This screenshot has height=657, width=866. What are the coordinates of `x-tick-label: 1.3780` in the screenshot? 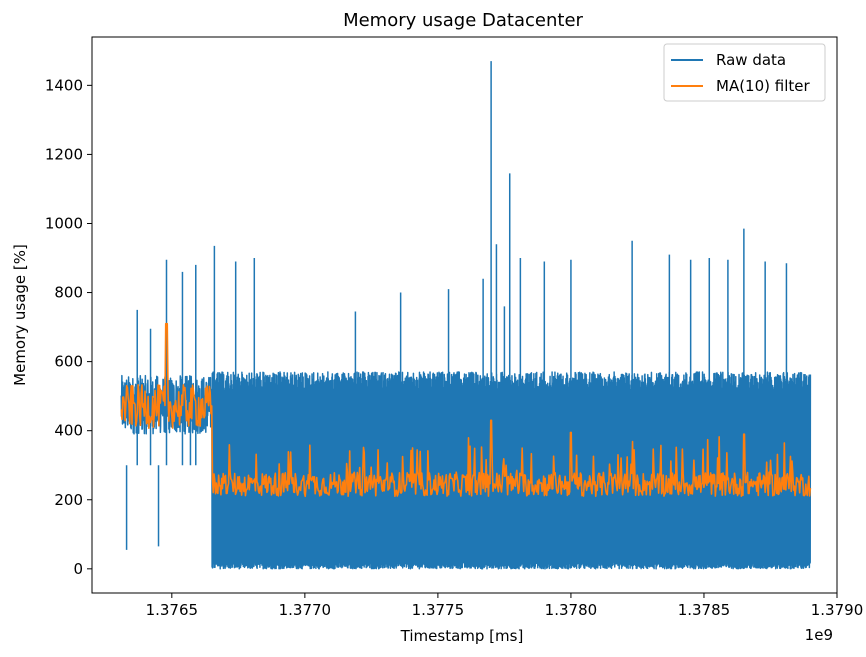 It's located at (571, 610).